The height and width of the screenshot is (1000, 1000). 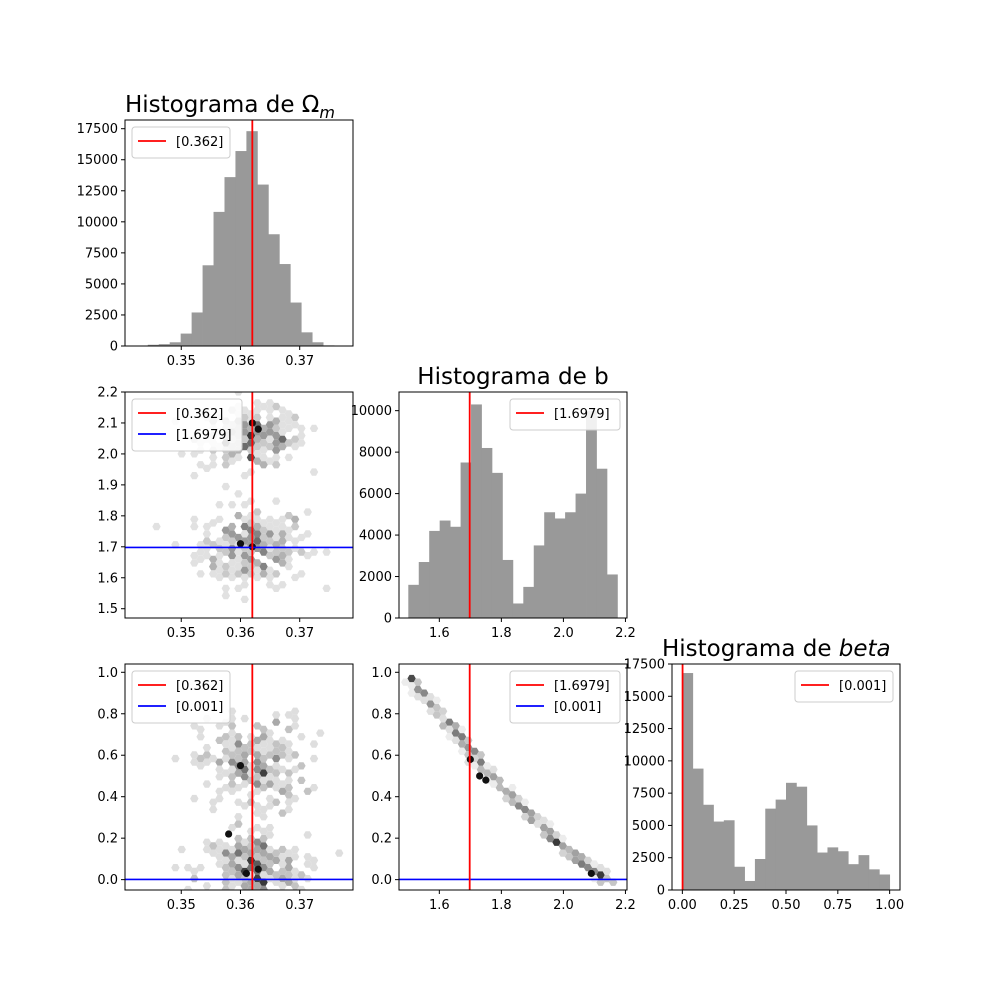 I want to click on x-tick-label: 0.35, so click(x=181, y=633).